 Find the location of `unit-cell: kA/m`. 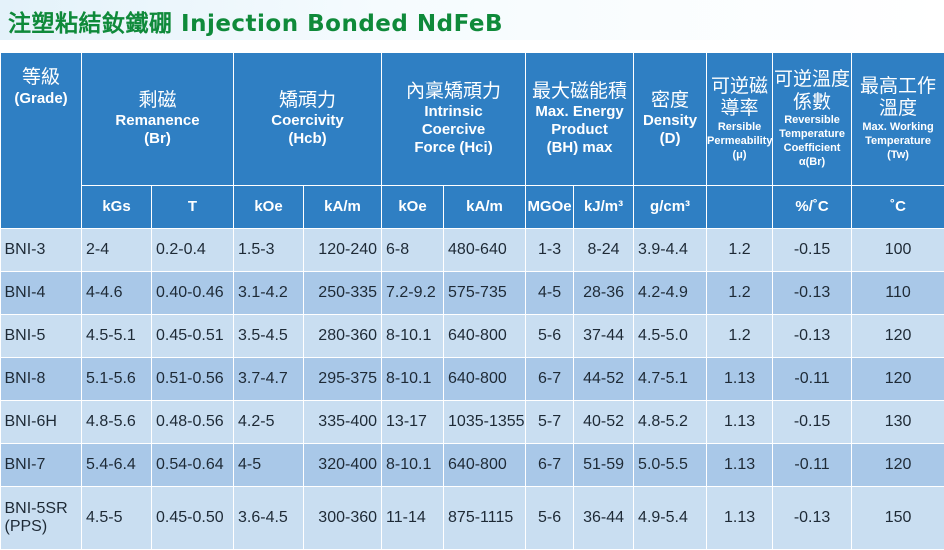

unit-cell: kA/m is located at coordinates (485, 207).